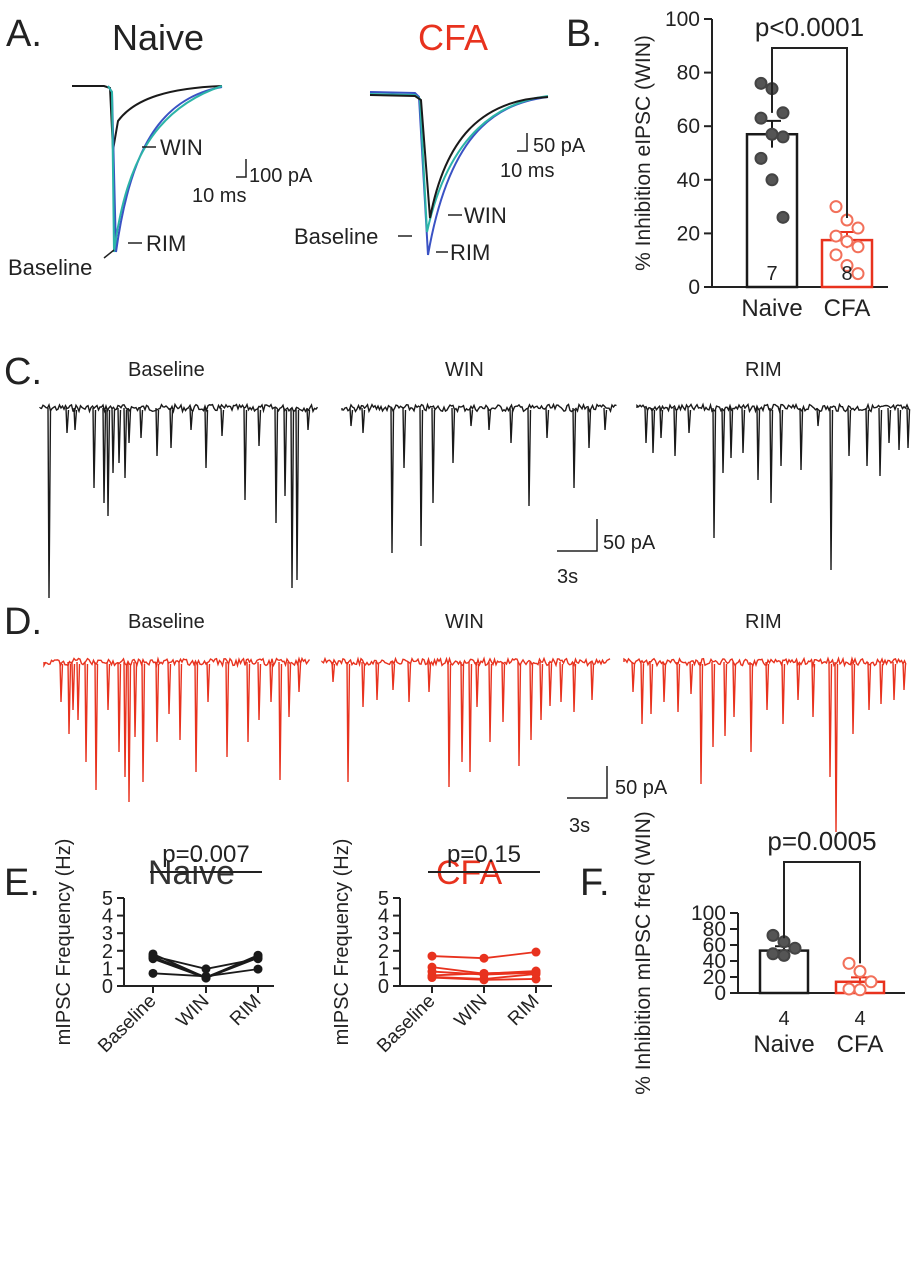 The height and width of the screenshot is (1280, 915). Describe the element at coordinates (714, 977) in the screenshot. I see `y-tick-label: 20` at that location.